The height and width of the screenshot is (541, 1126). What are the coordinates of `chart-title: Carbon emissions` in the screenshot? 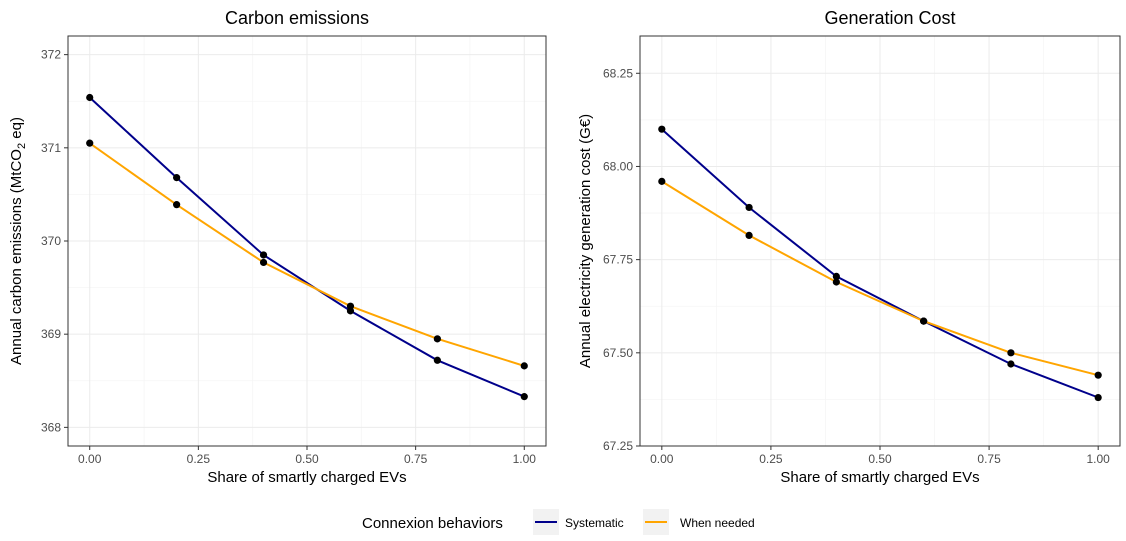 It's located at (297, 18).